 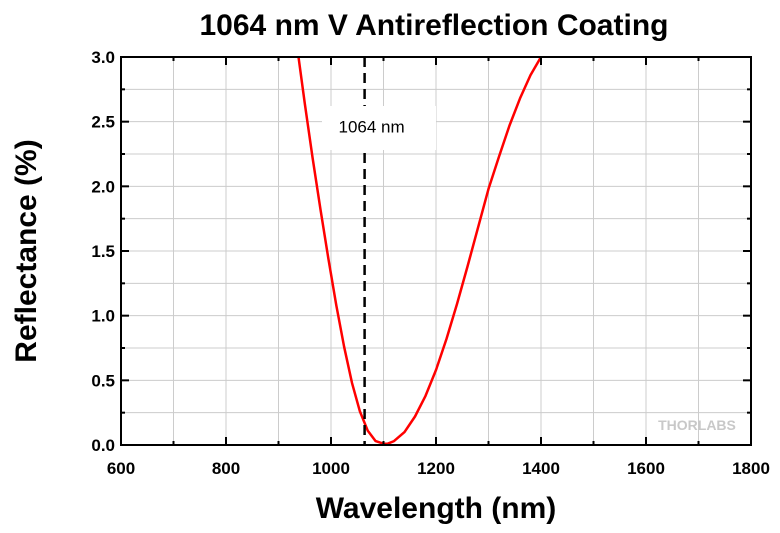 What do you see at coordinates (103, 57) in the screenshot?
I see `y-tick-label: 3.0` at bounding box center [103, 57].